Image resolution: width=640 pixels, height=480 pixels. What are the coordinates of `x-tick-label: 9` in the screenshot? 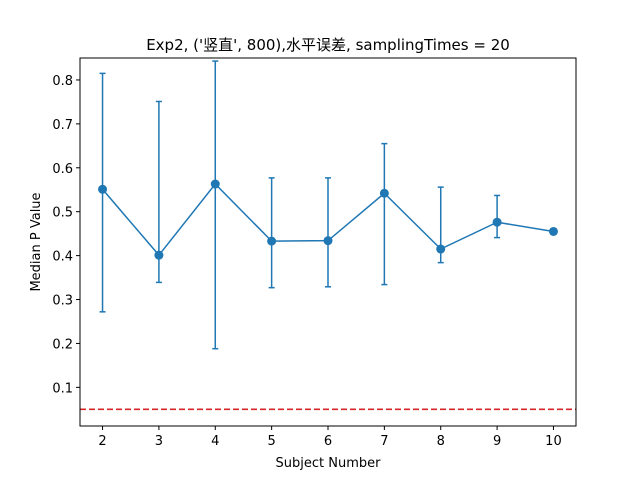 It's located at (497, 441).